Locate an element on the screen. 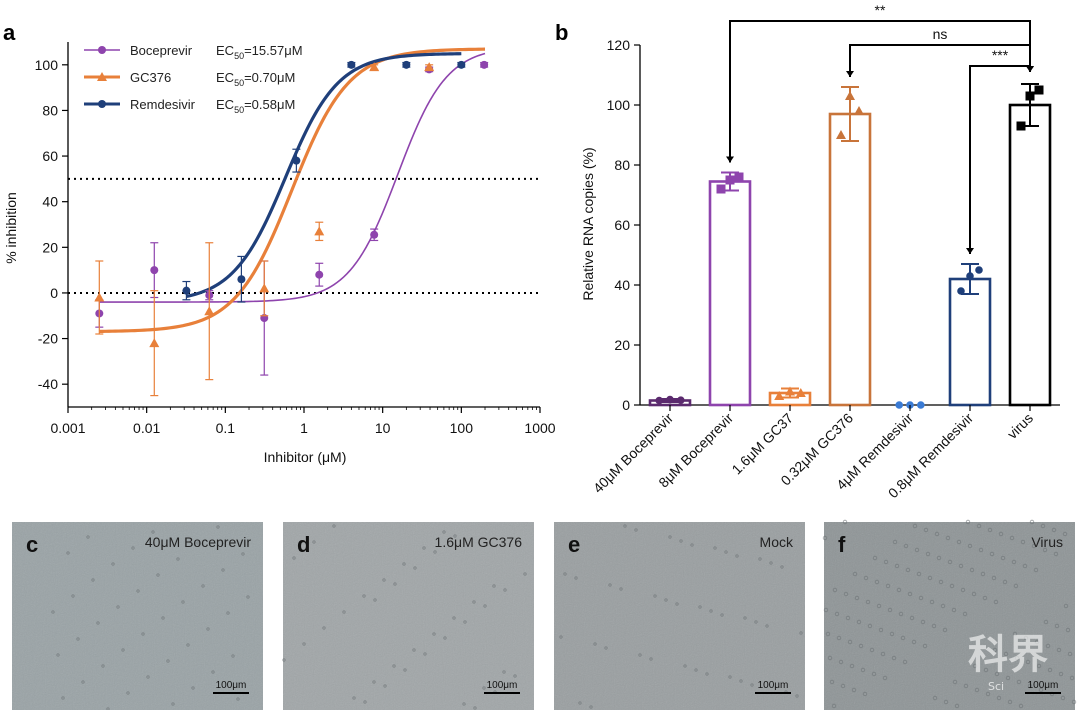  panel-a-x-tick-label: 1000 is located at coordinates (539, 428).